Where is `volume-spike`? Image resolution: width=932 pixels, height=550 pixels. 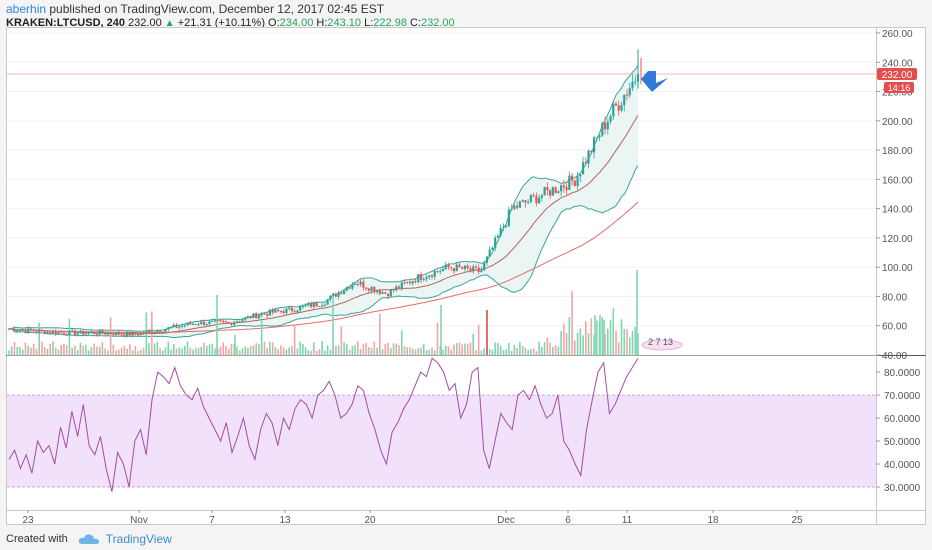 volume-spike is located at coordinates (487, 332).